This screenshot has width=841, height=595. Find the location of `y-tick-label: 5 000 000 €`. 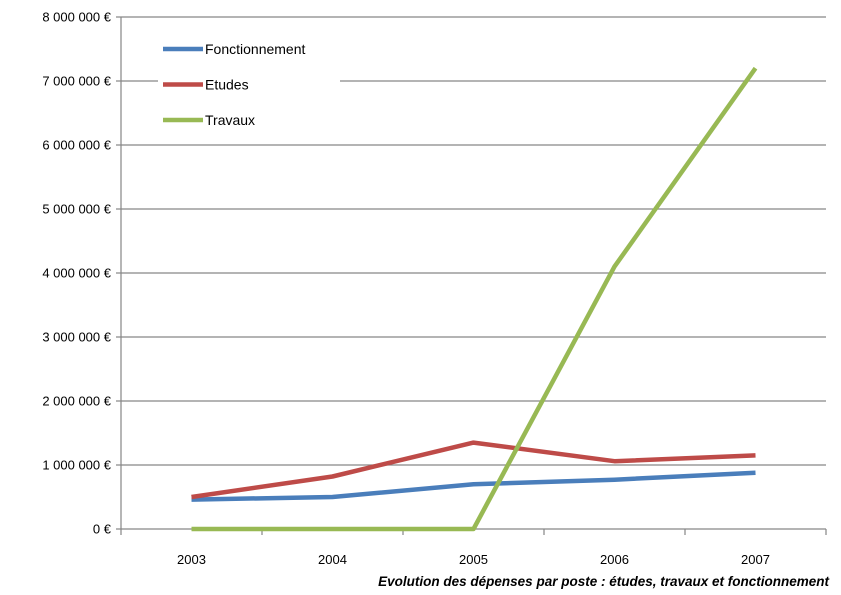

y-tick-label: 5 000 000 € is located at coordinates (76, 209).